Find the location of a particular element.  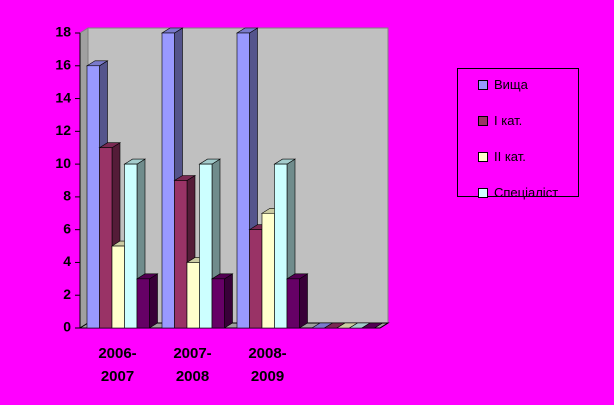

legend-item: Спеціаліст is located at coordinates (518, 192).